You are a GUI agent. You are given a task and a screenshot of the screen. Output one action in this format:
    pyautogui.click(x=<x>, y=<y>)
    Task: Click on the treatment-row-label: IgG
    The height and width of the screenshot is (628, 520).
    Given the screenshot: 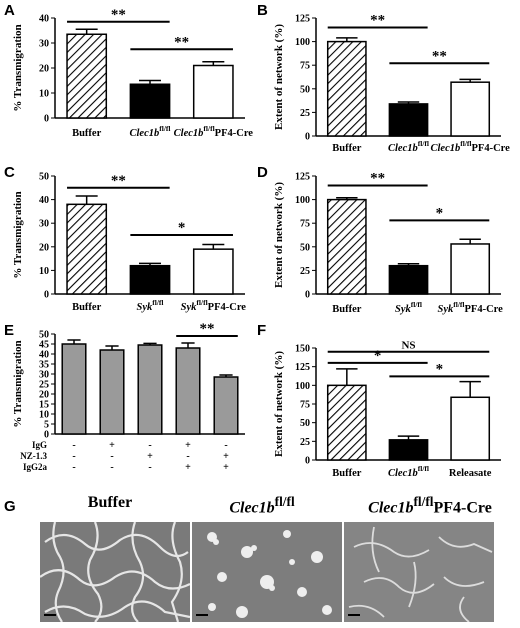 What is the action you would take?
    pyautogui.click(x=39, y=445)
    